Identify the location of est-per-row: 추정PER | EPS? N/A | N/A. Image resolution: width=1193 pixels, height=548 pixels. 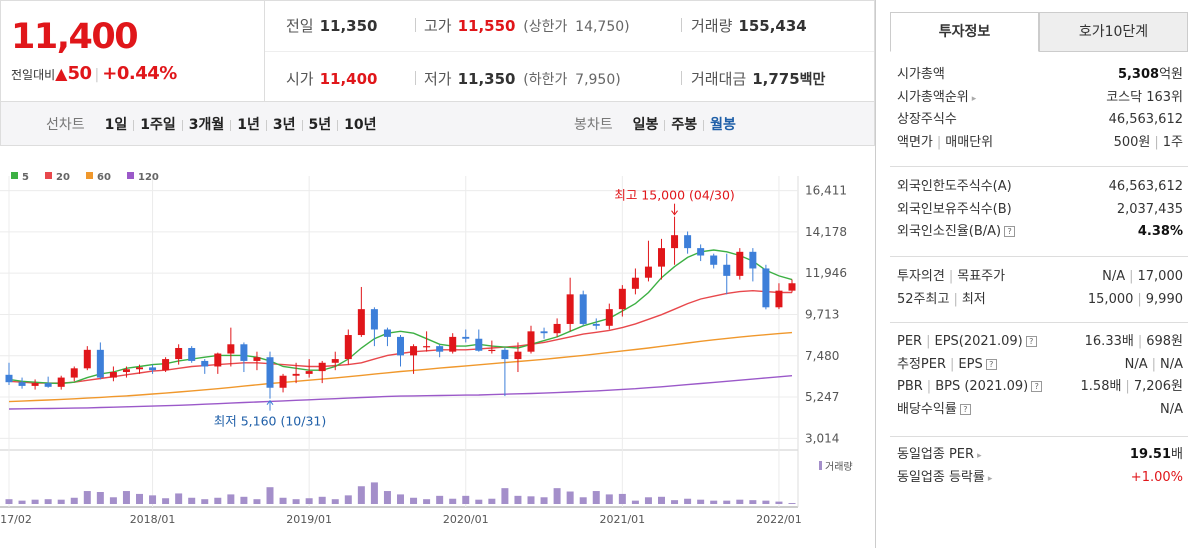
(1040, 365).